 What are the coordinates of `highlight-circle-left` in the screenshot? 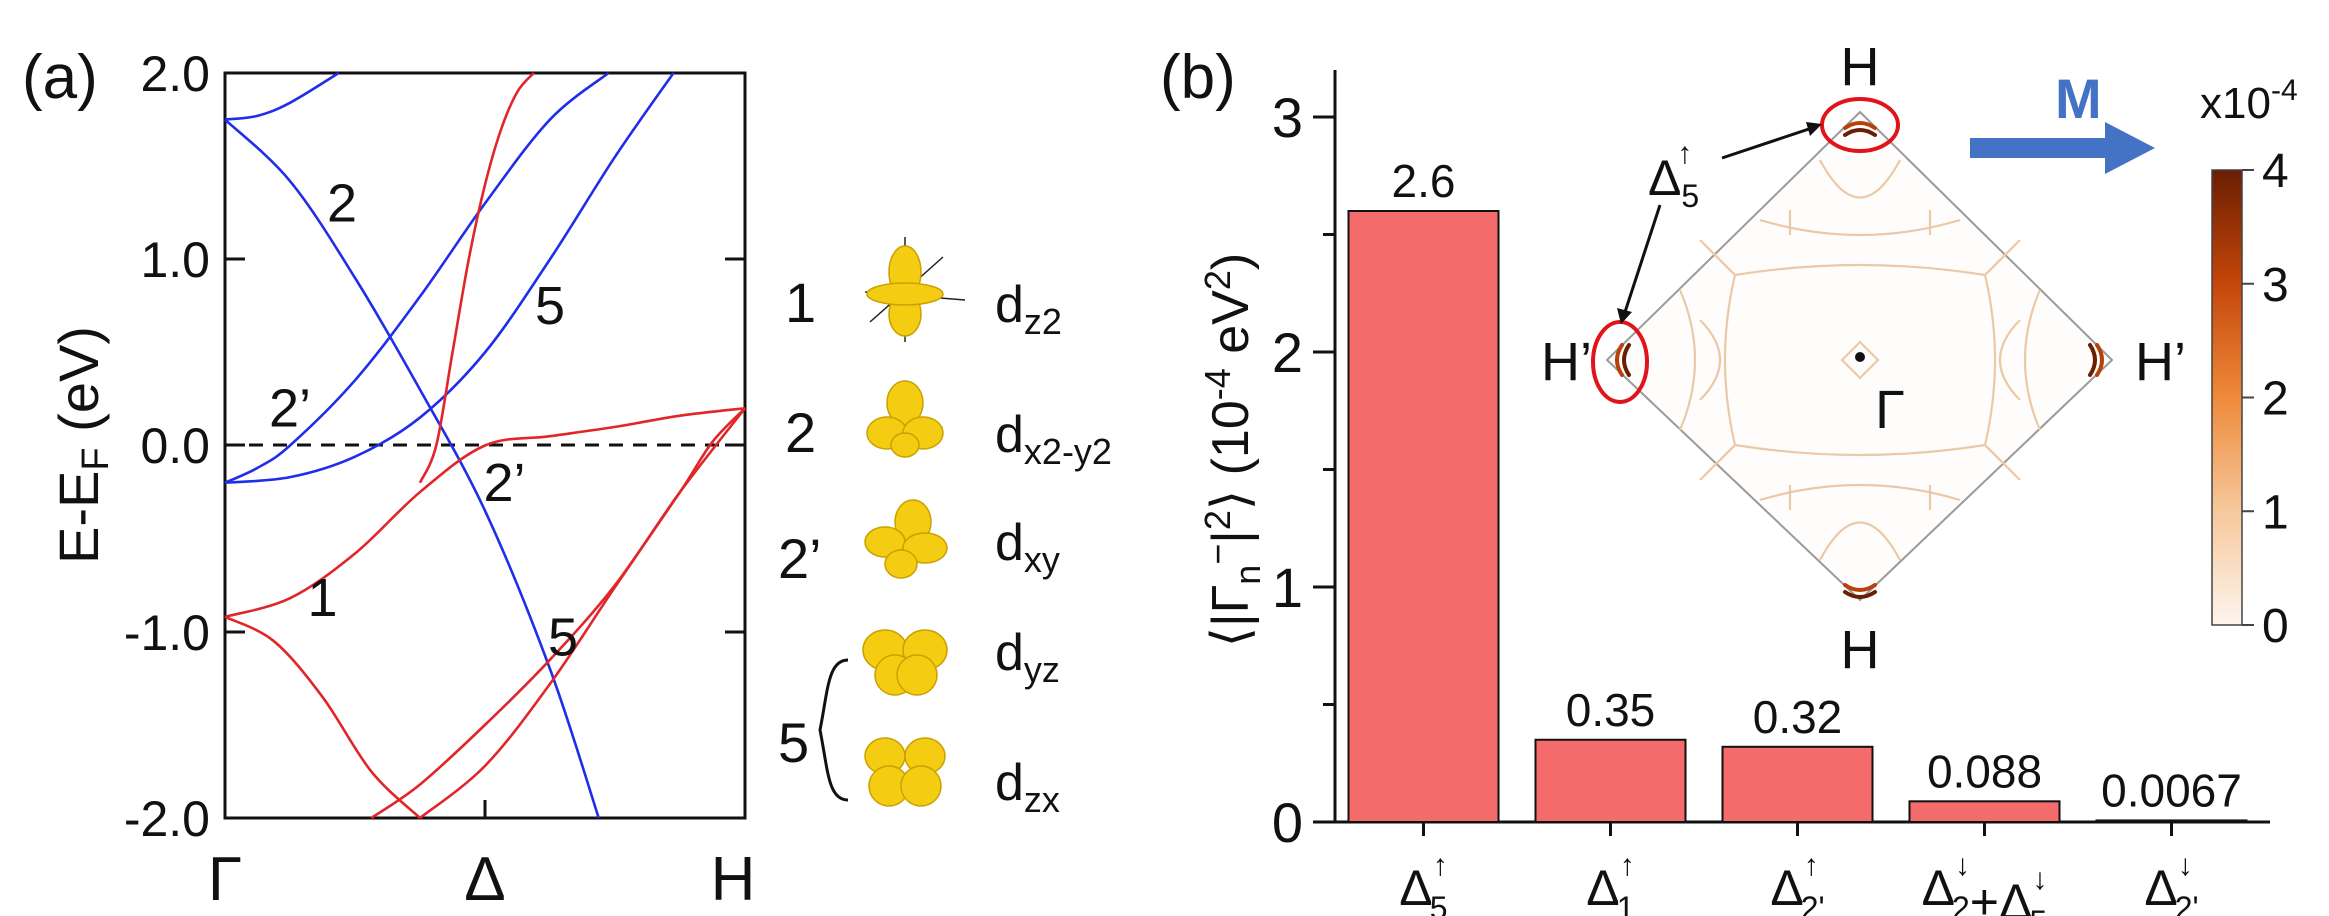 It's located at (1620, 362).